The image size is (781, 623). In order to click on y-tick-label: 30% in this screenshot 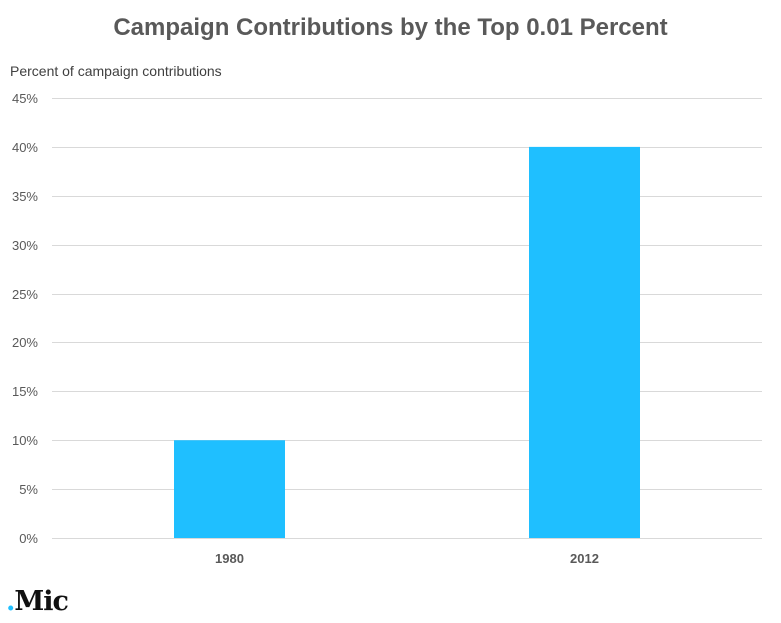, I will do `click(25, 245)`.